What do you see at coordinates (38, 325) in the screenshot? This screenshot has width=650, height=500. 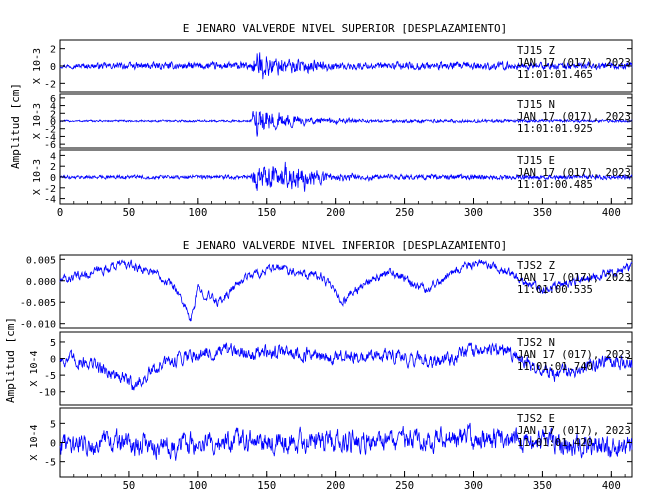 I see `y-tick-label: -0.010` at bounding box center [38, 325].